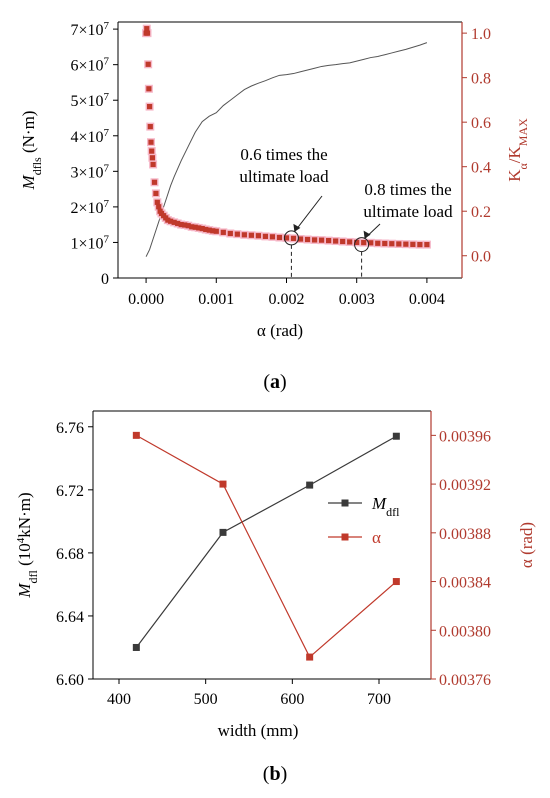  I want to click on right-y-tick-label: 0.0, so click(481, 257).